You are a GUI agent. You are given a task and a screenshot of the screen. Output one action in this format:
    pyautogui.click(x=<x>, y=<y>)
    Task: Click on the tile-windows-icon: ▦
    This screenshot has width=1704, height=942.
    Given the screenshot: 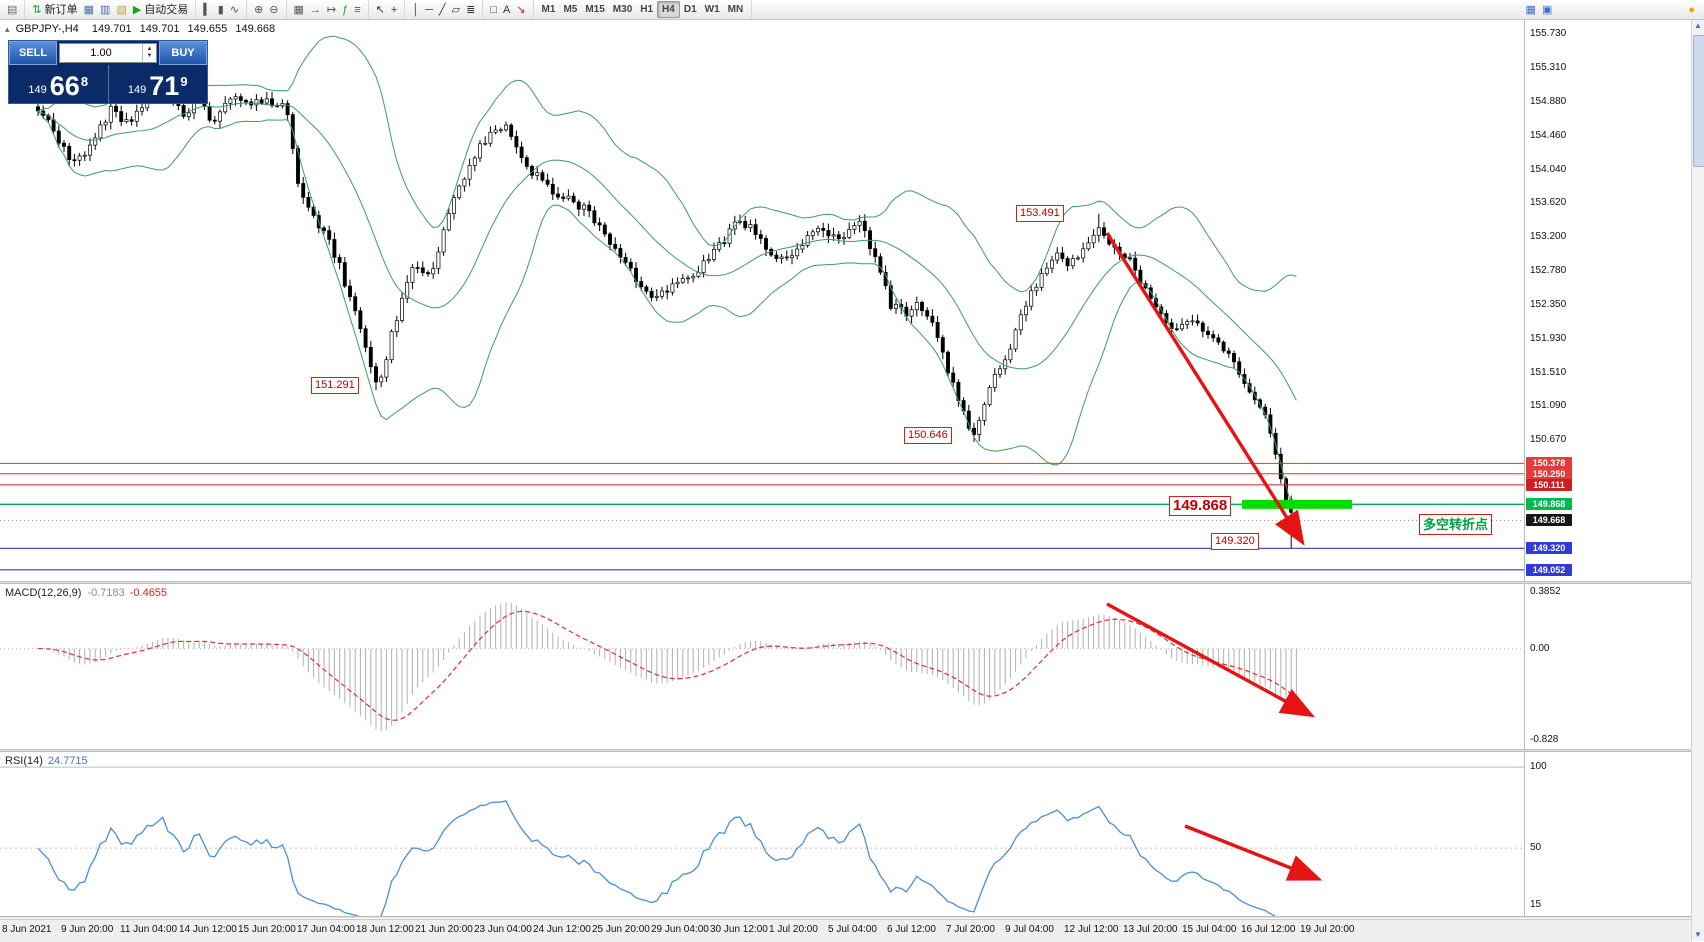 What is the action you would take?
    pyautogui.click(x=299, y=10)
    